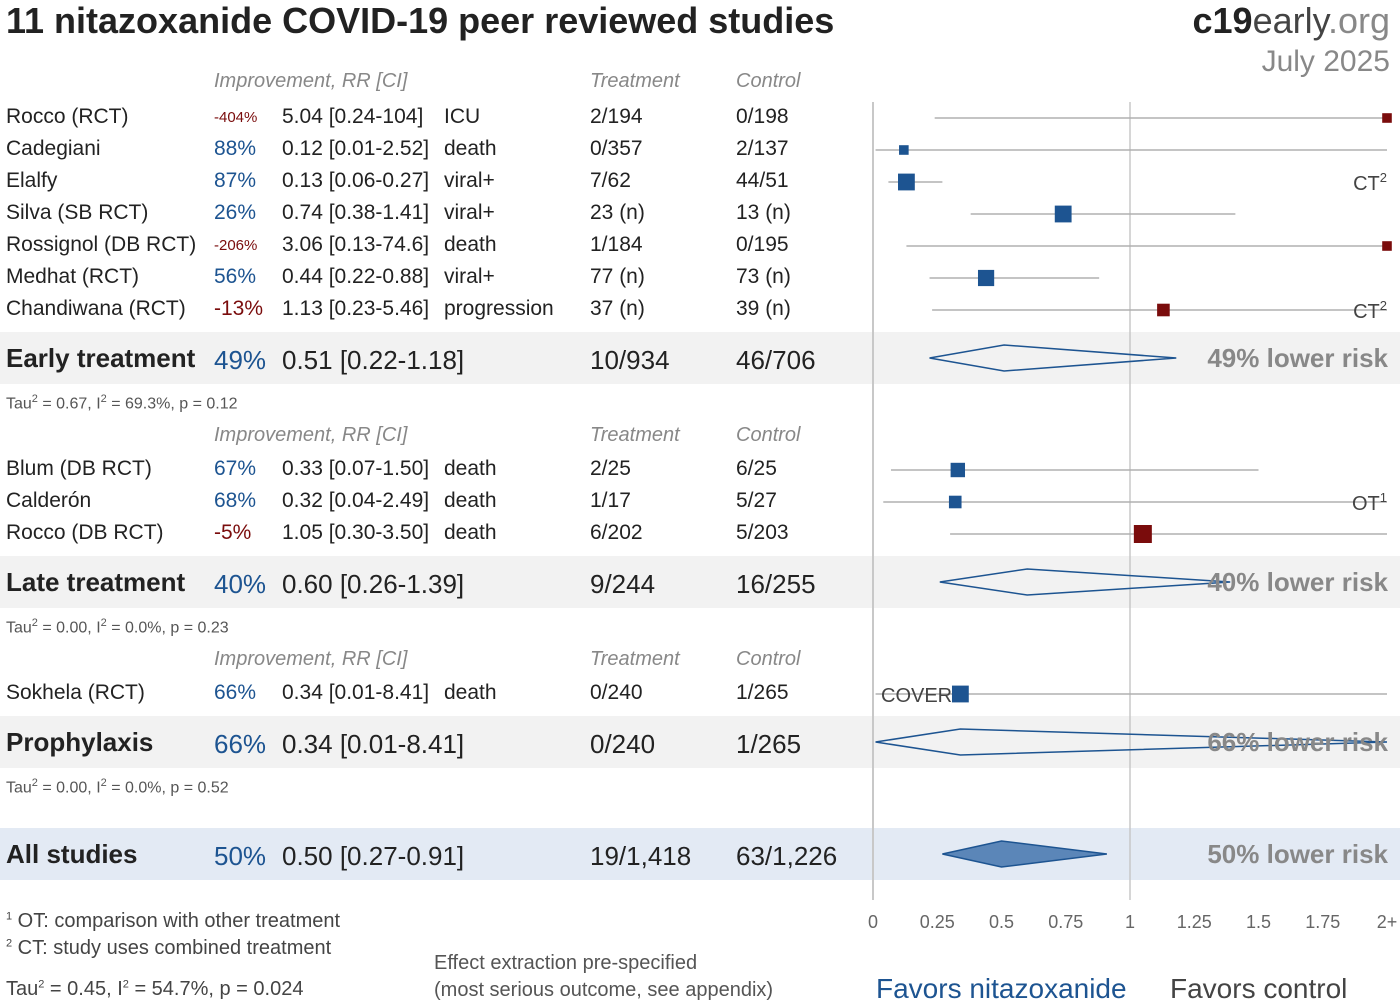  What do you see at coordinates (1131, 742) in the screenshot?
I see `summary-diamond-prophylaxis` at bounding box center [1131, 742].